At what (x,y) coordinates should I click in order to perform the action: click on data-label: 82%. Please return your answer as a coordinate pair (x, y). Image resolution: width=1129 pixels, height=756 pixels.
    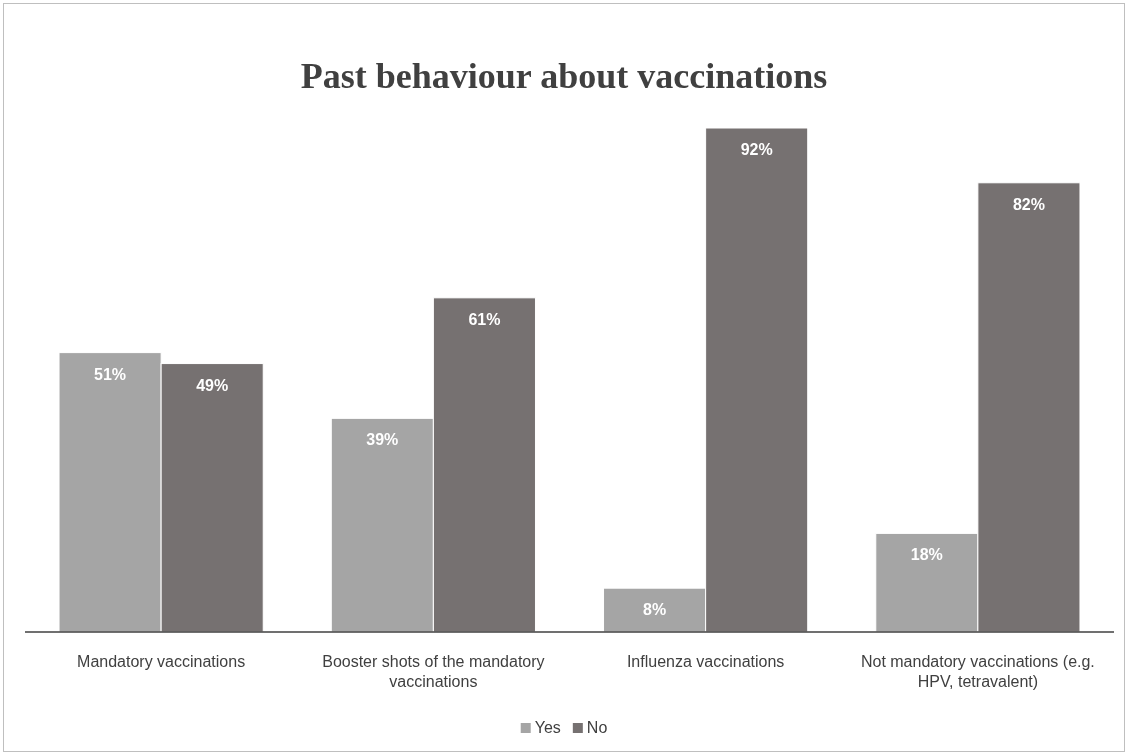
    Looking at the image, I should click on (1028, 204).